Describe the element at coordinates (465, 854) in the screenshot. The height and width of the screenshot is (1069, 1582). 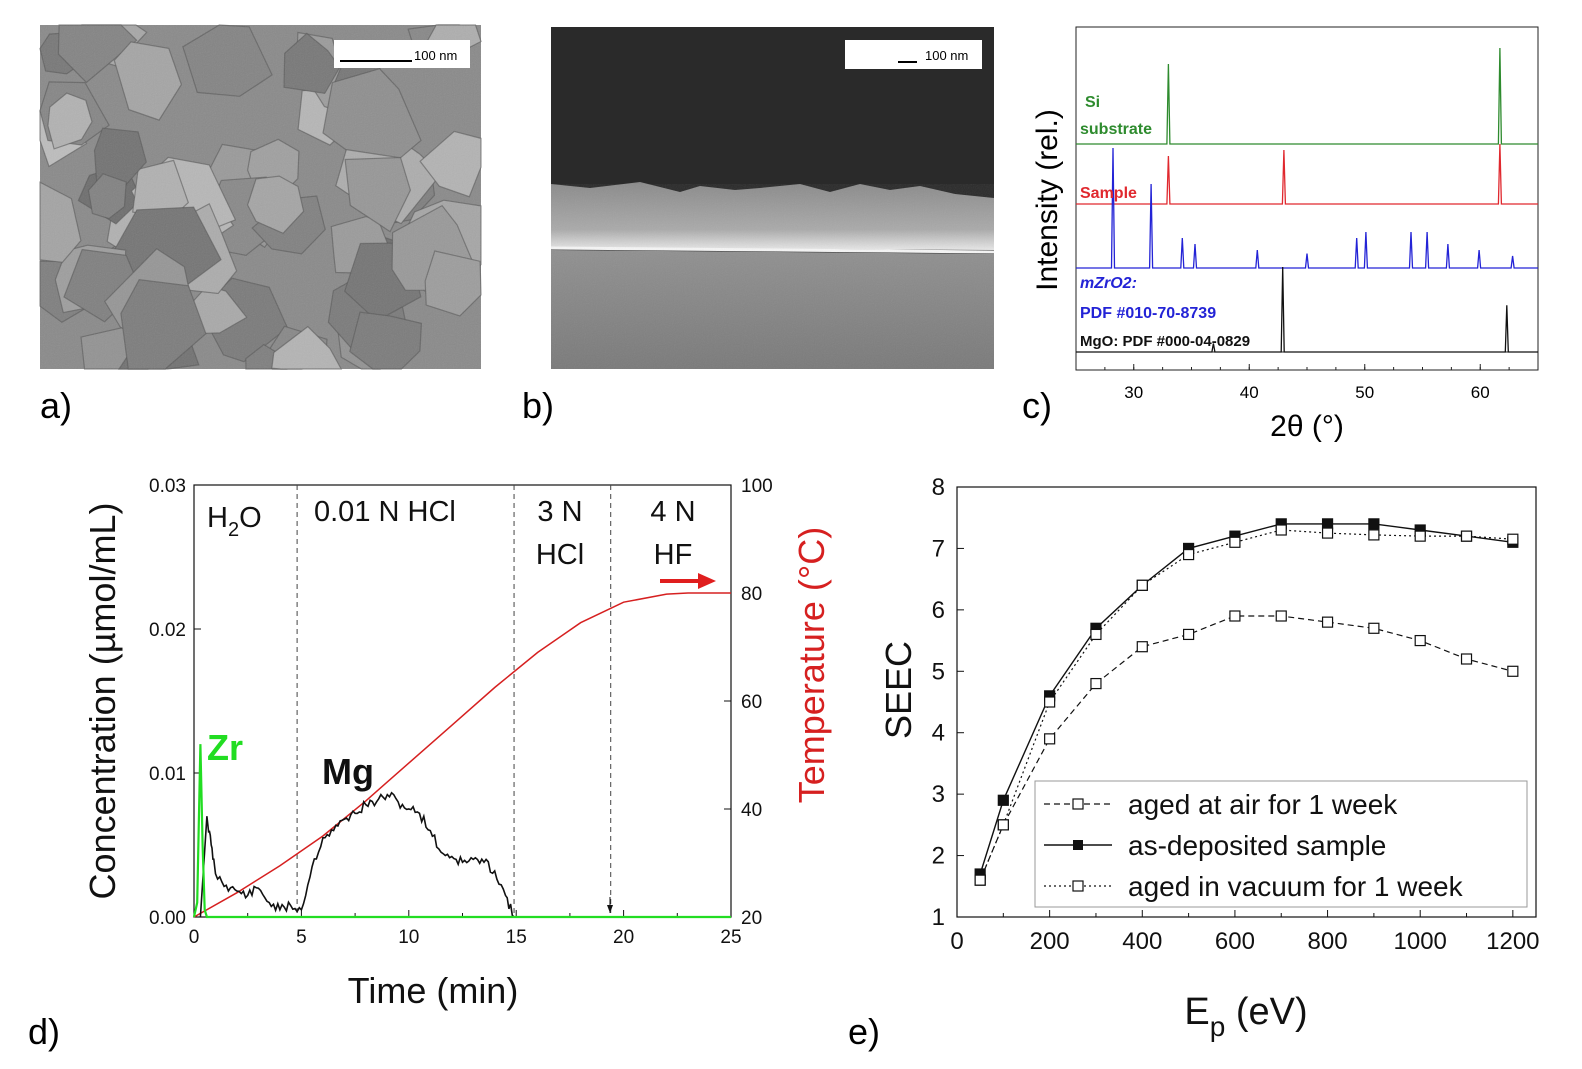
I see `mg-concentration-curve` at that location.